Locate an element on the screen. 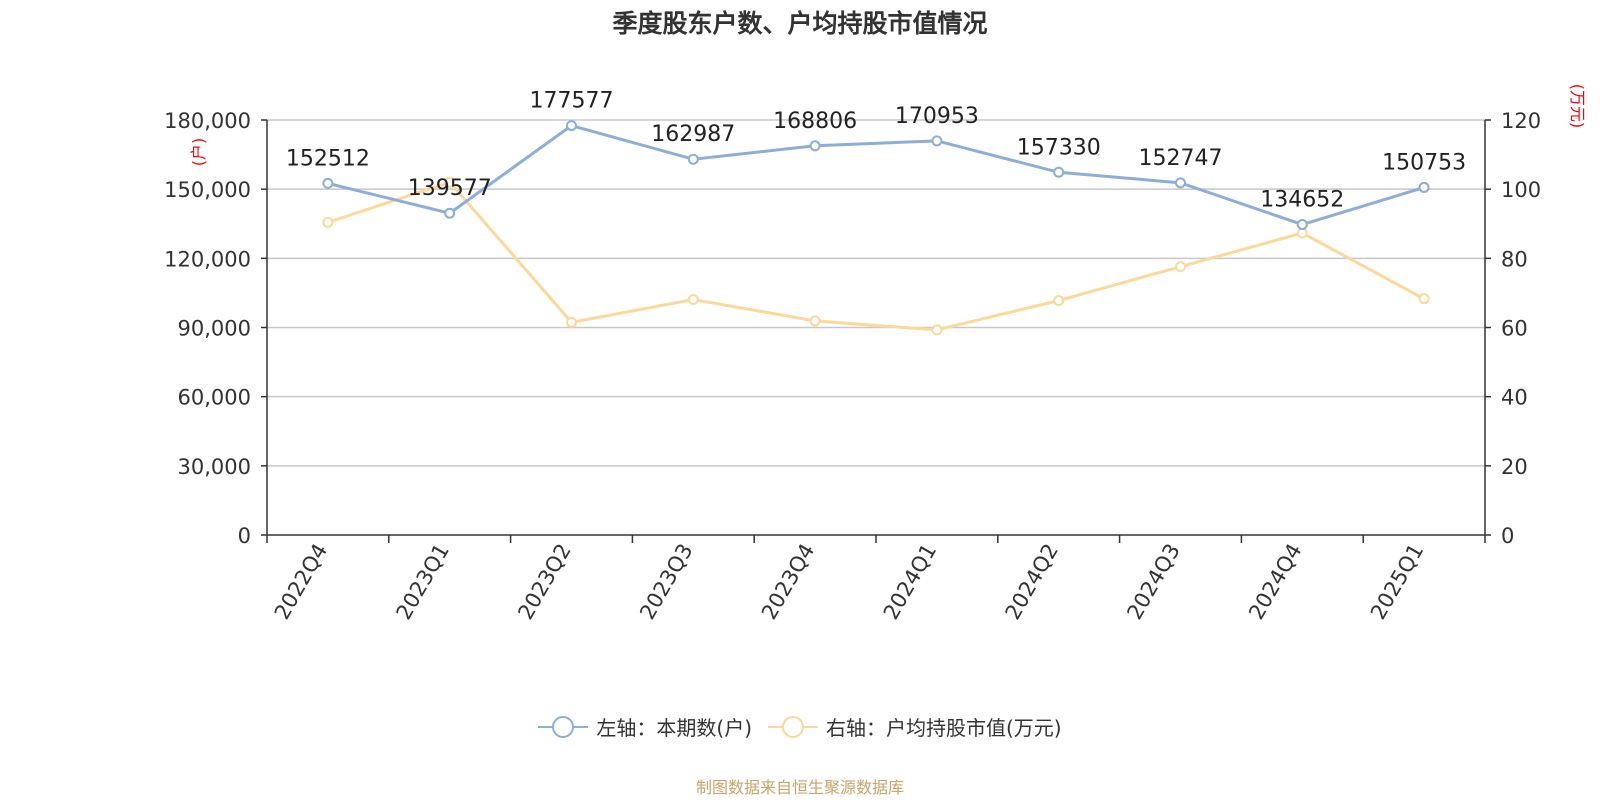  x-tick-label: 2024Q3 is located at coordinates (1153, 582).